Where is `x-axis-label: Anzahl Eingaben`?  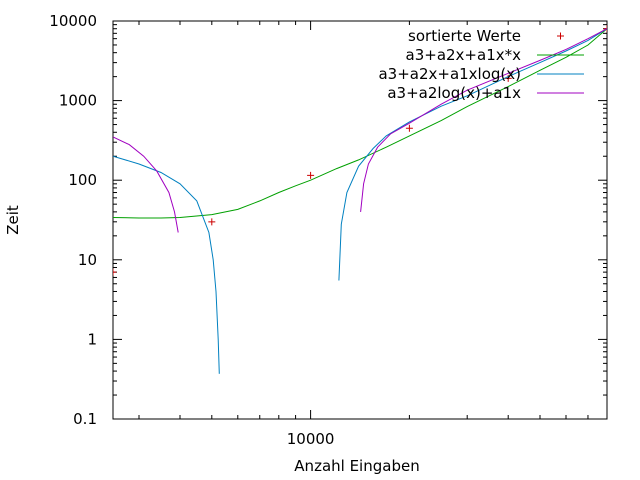
x-axis-label: Anzahl Eingaben is located at coordinates (356, 466).